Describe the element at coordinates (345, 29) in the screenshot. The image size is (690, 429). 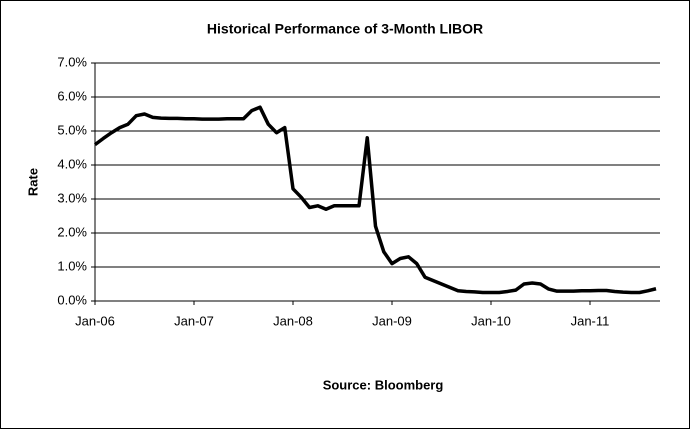
I see `chart-title: Historical Performance of 3-Month LIBOR` at that location.